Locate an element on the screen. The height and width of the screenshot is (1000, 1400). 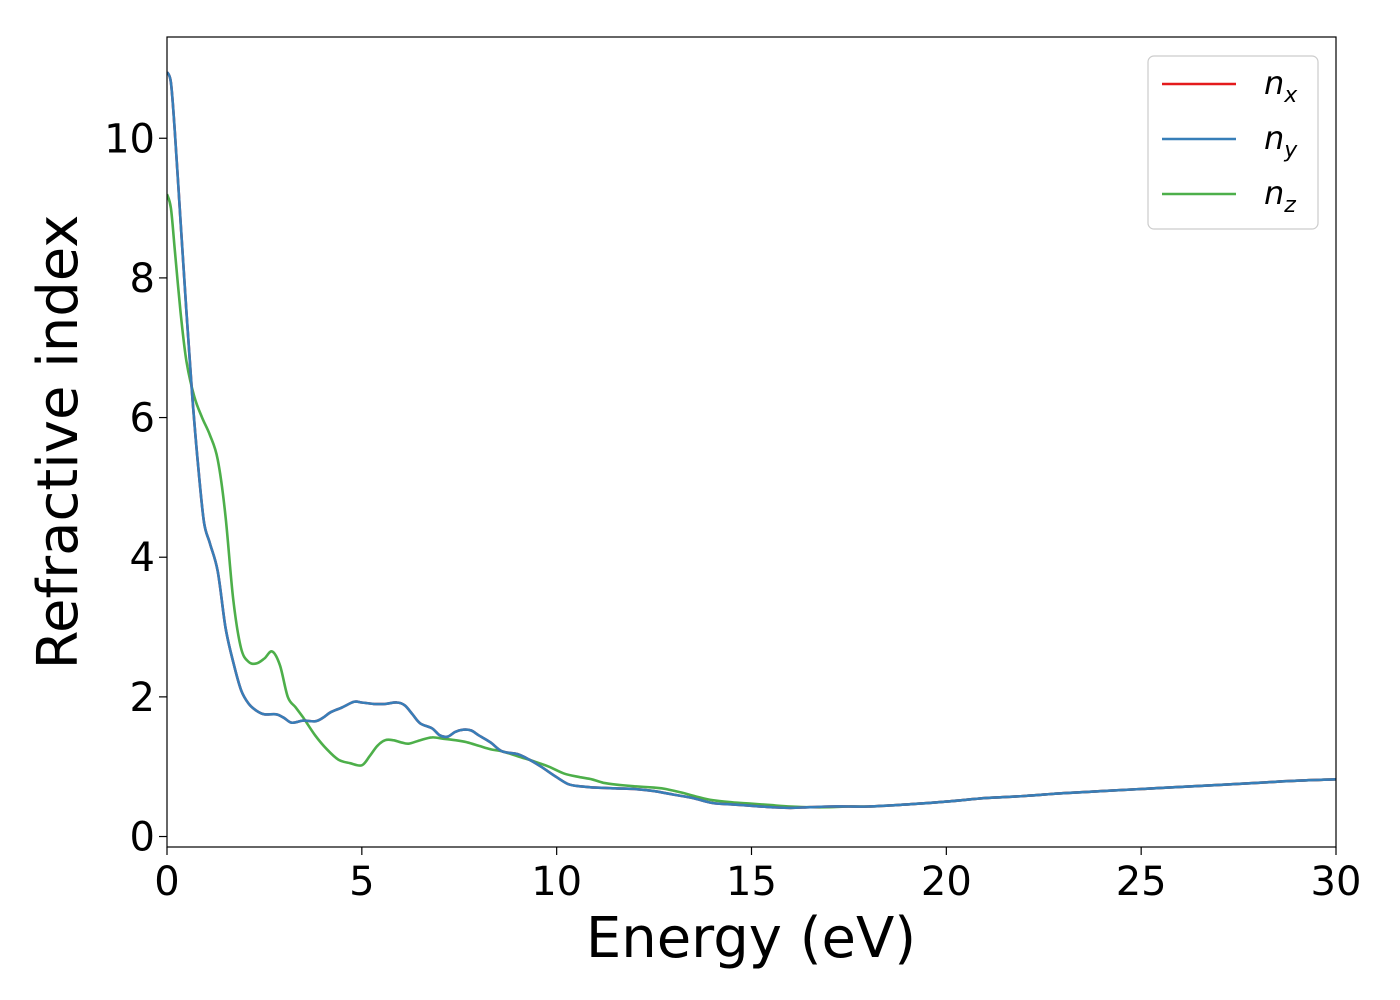
y-tick-label: 6 is located at coordinates (142, 419).